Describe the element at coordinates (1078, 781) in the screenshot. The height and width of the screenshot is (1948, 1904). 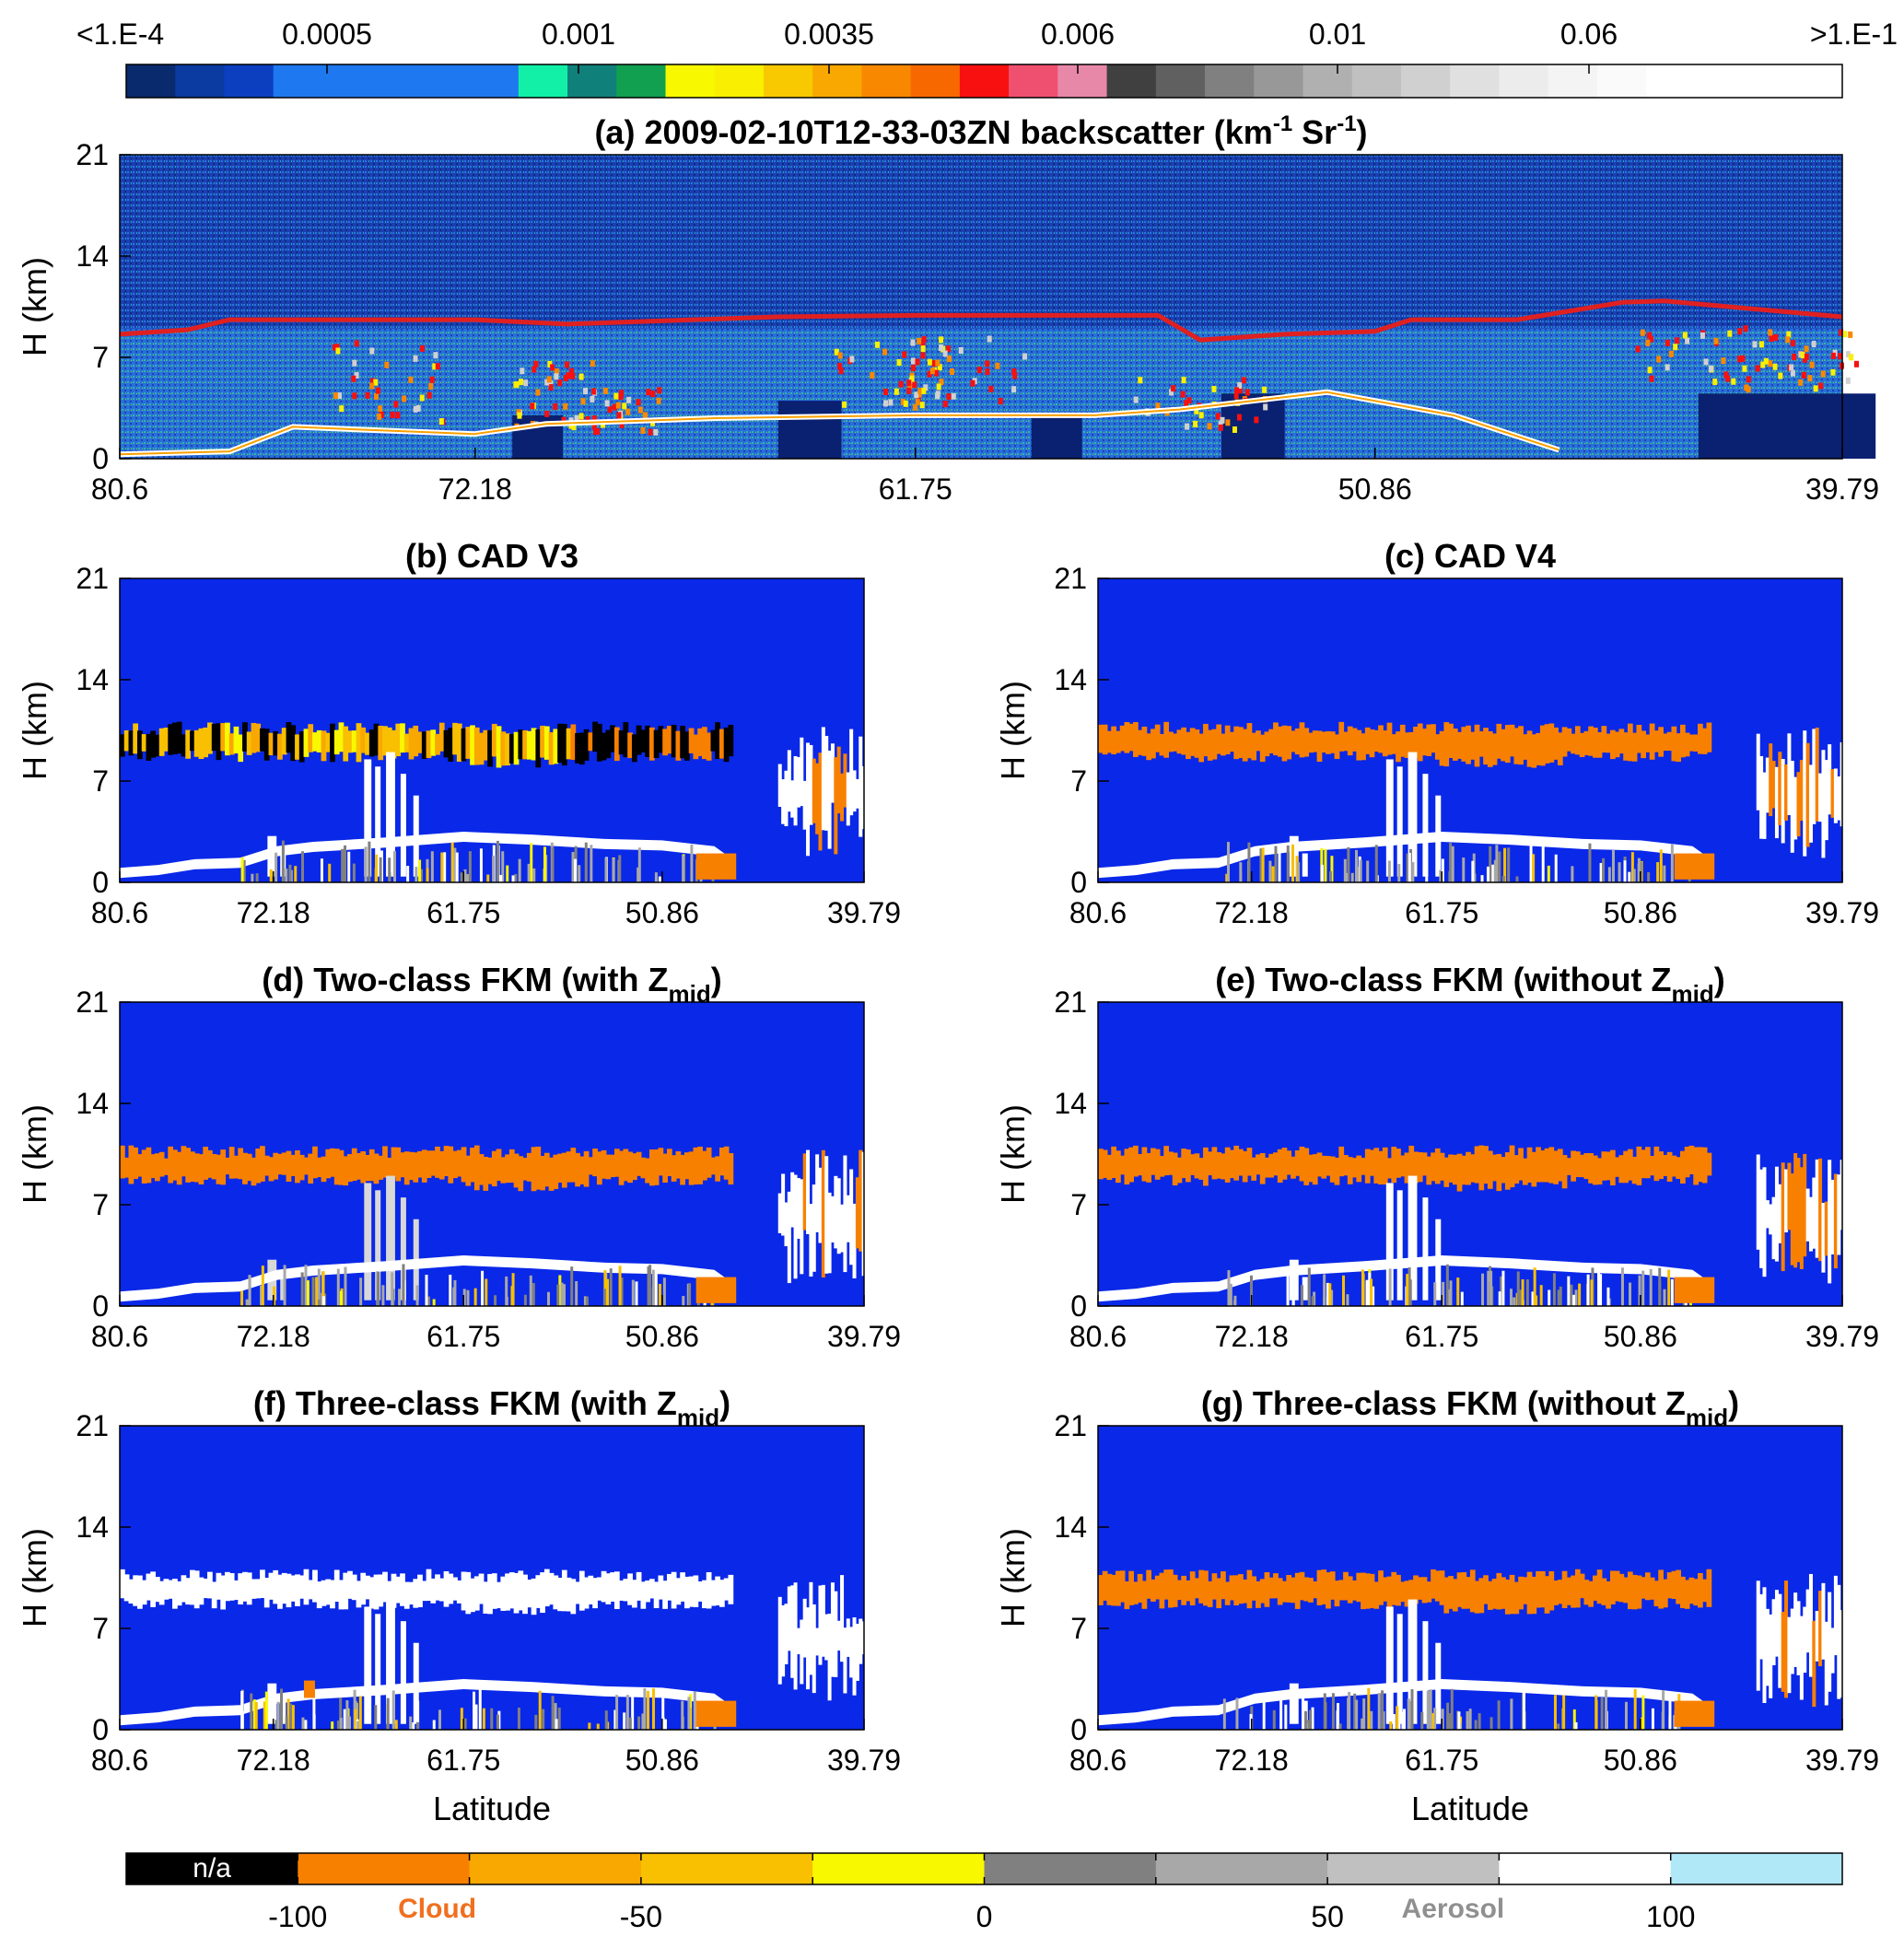
I see `y-tick-label: 7` at that location.